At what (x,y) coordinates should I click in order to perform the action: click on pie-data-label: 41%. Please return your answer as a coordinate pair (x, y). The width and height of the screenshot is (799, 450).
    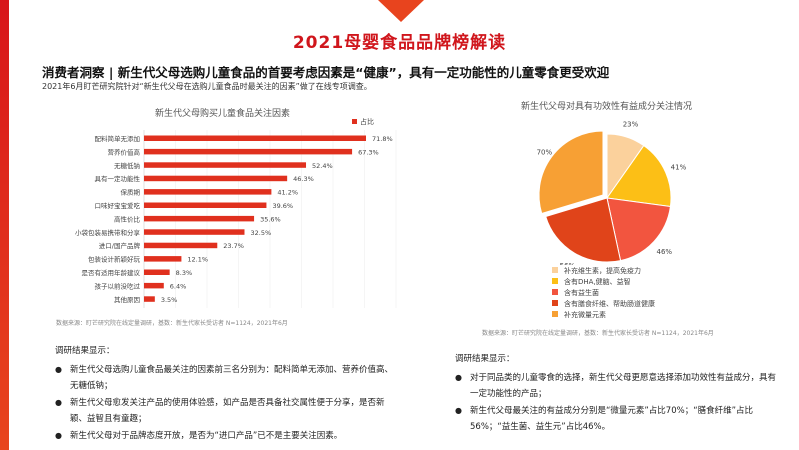
    Looking at the image, I should click on (679, 168).